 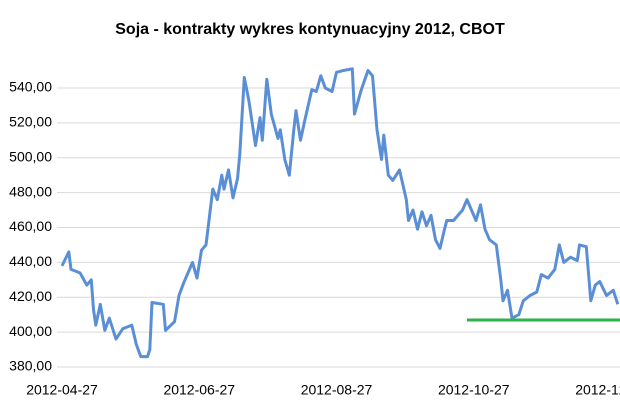 What do you see at coordinates (30, 366) in the screenshot?
I see `y-tick-label: 380,00` at bounding box center [30, 366].